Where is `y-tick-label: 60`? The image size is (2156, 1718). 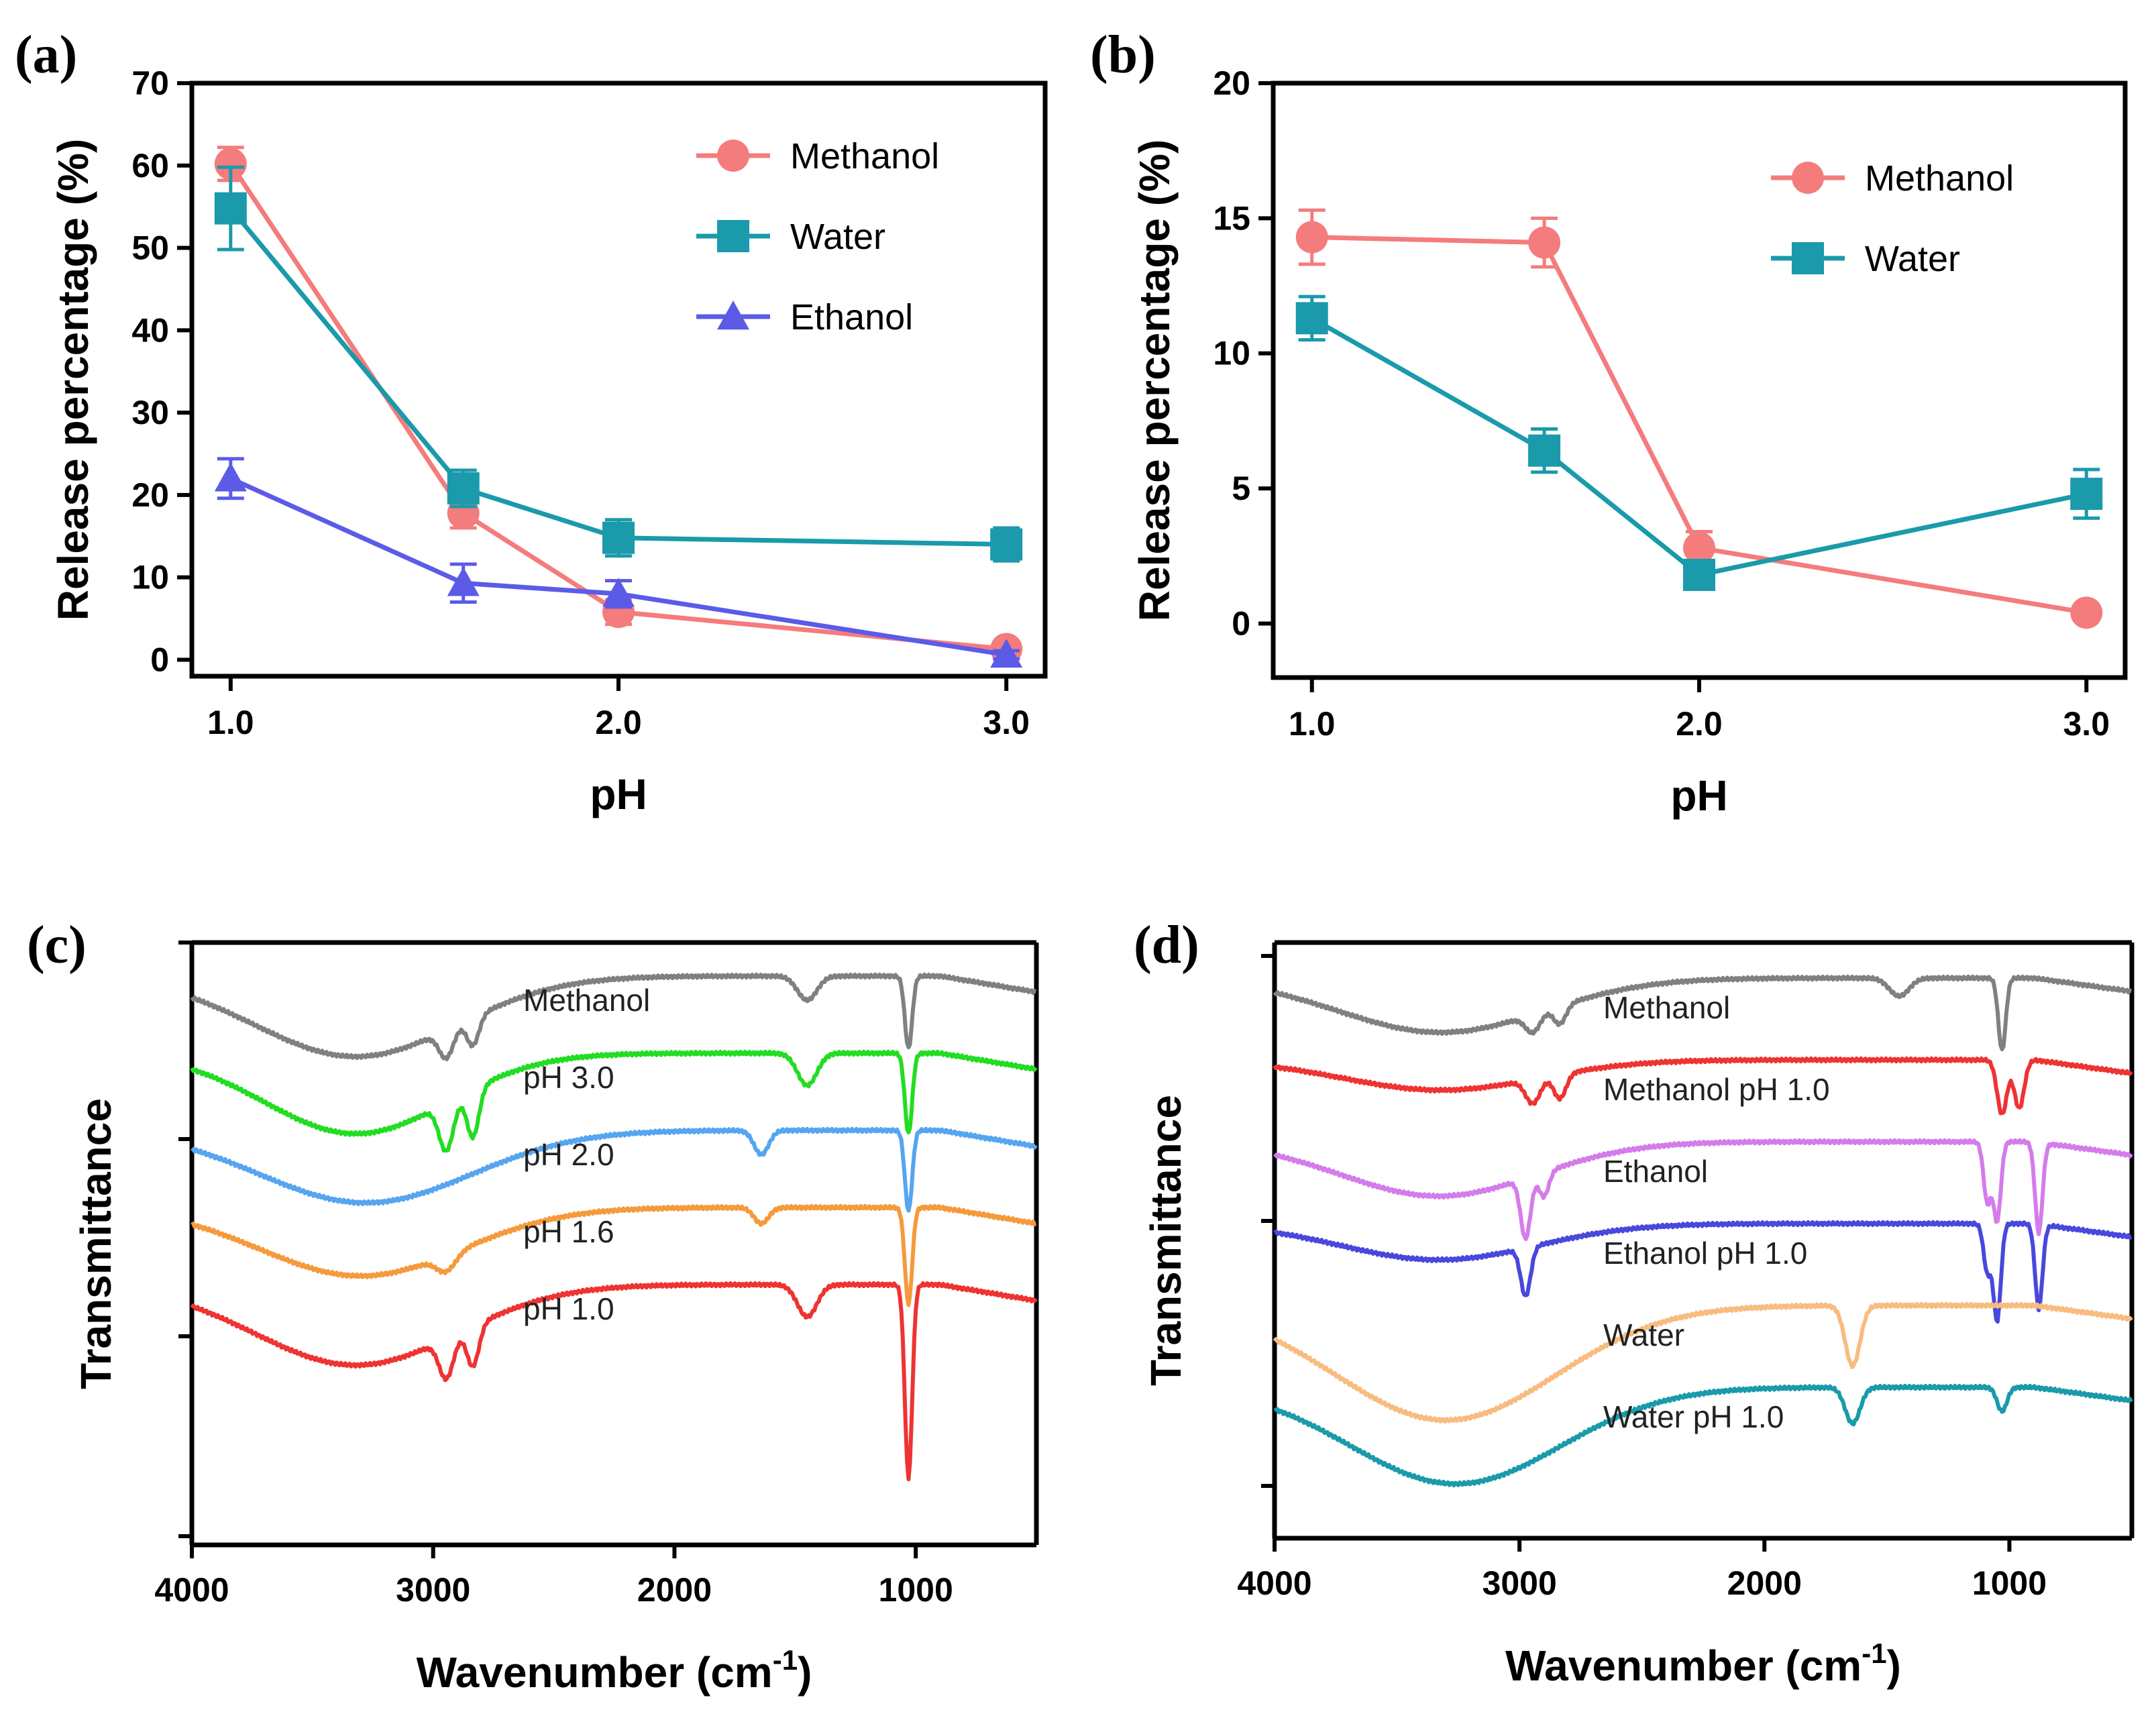 y-tick-label: 60 is located at coordinates (150, 165).